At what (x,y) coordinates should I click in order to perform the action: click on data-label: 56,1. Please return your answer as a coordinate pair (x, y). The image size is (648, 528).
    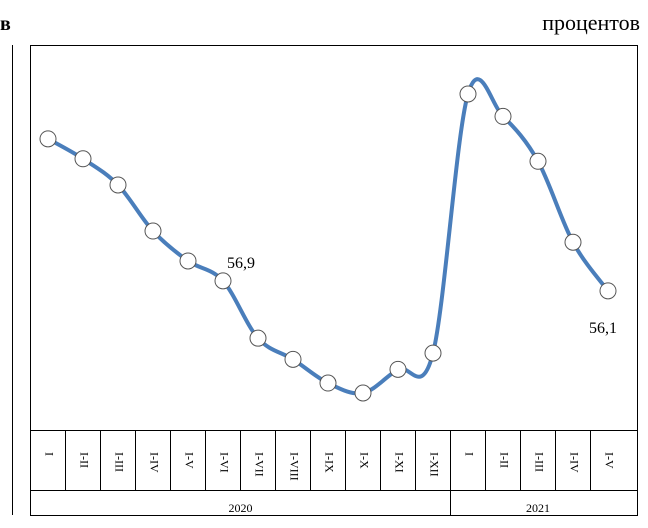
    Looking at the image, I should click on (603, 328).